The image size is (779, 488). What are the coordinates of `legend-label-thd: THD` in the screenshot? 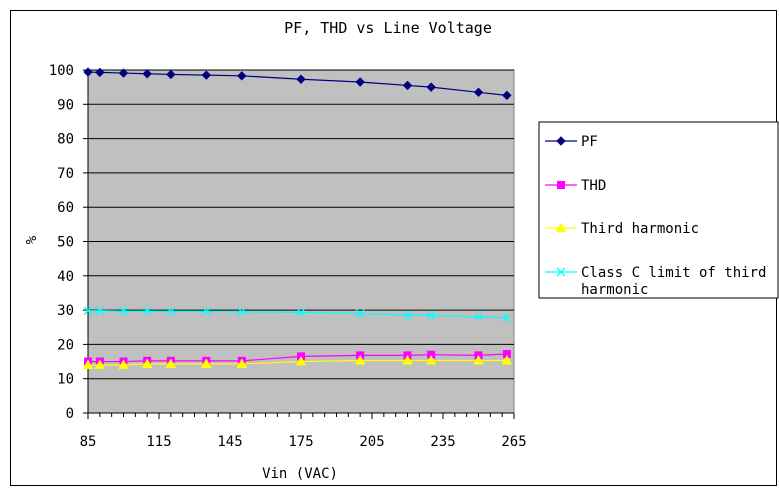 It's located at (593, 186).